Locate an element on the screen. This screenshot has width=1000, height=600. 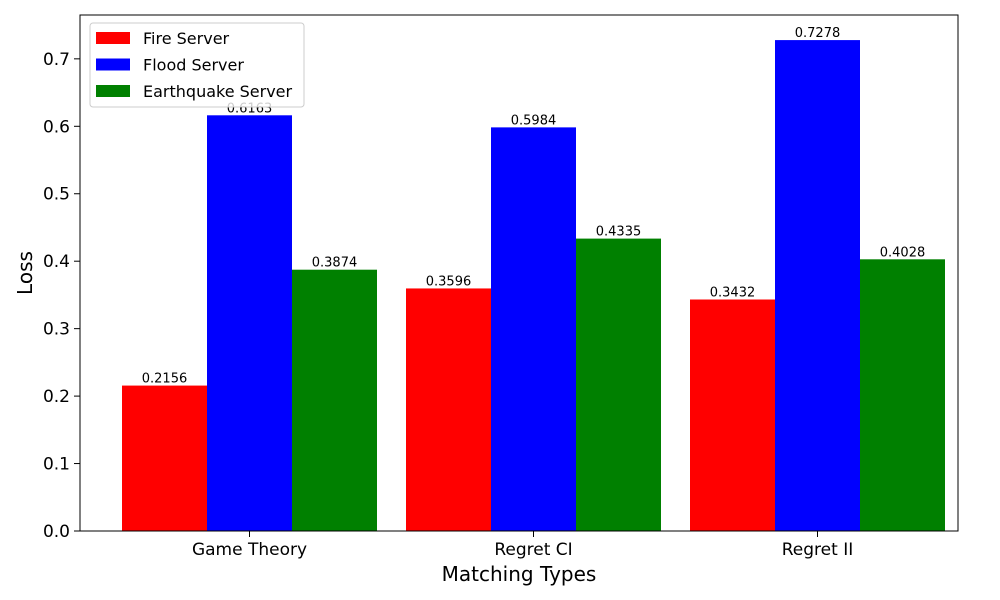
bar-value-label: 0.3874 is located at coordinates (335, 263).